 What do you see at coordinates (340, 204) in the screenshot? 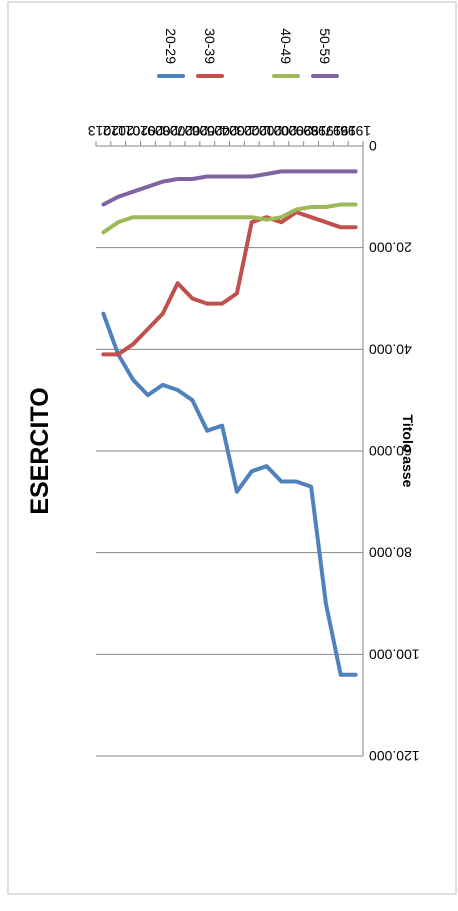
I see `data-point-40-49-1997` at bounding box center [340, 204].